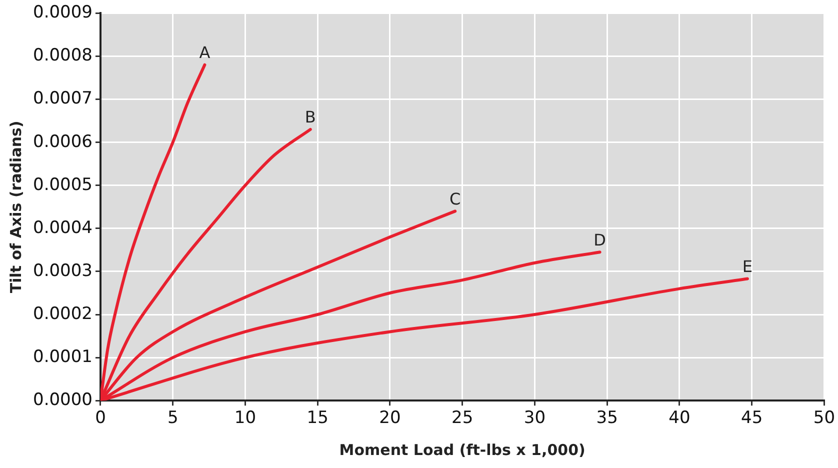  I want to click on y-tick-label: 0.0003, so click(62, 270).